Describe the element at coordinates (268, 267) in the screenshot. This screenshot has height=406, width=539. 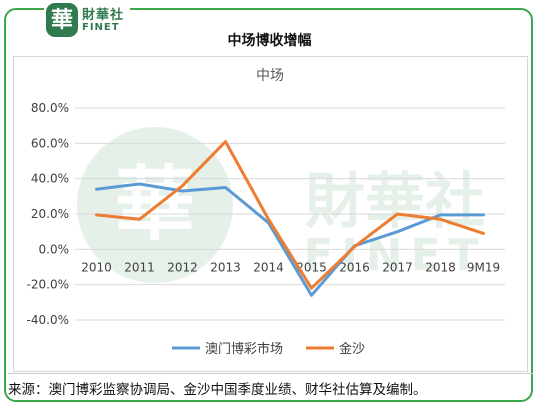
I see `x-tick-label: 2014` at that location.